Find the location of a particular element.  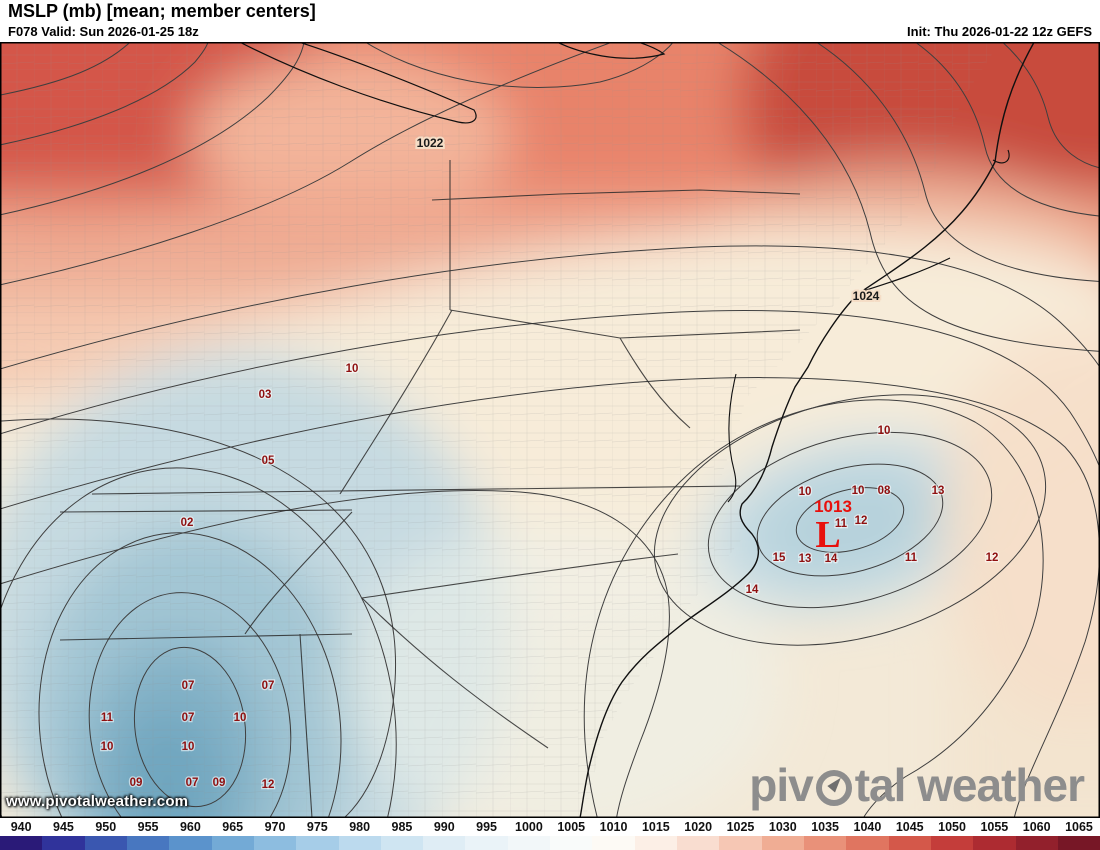

low-pressure-center: 1013 L is located at coordinates (833, 526).